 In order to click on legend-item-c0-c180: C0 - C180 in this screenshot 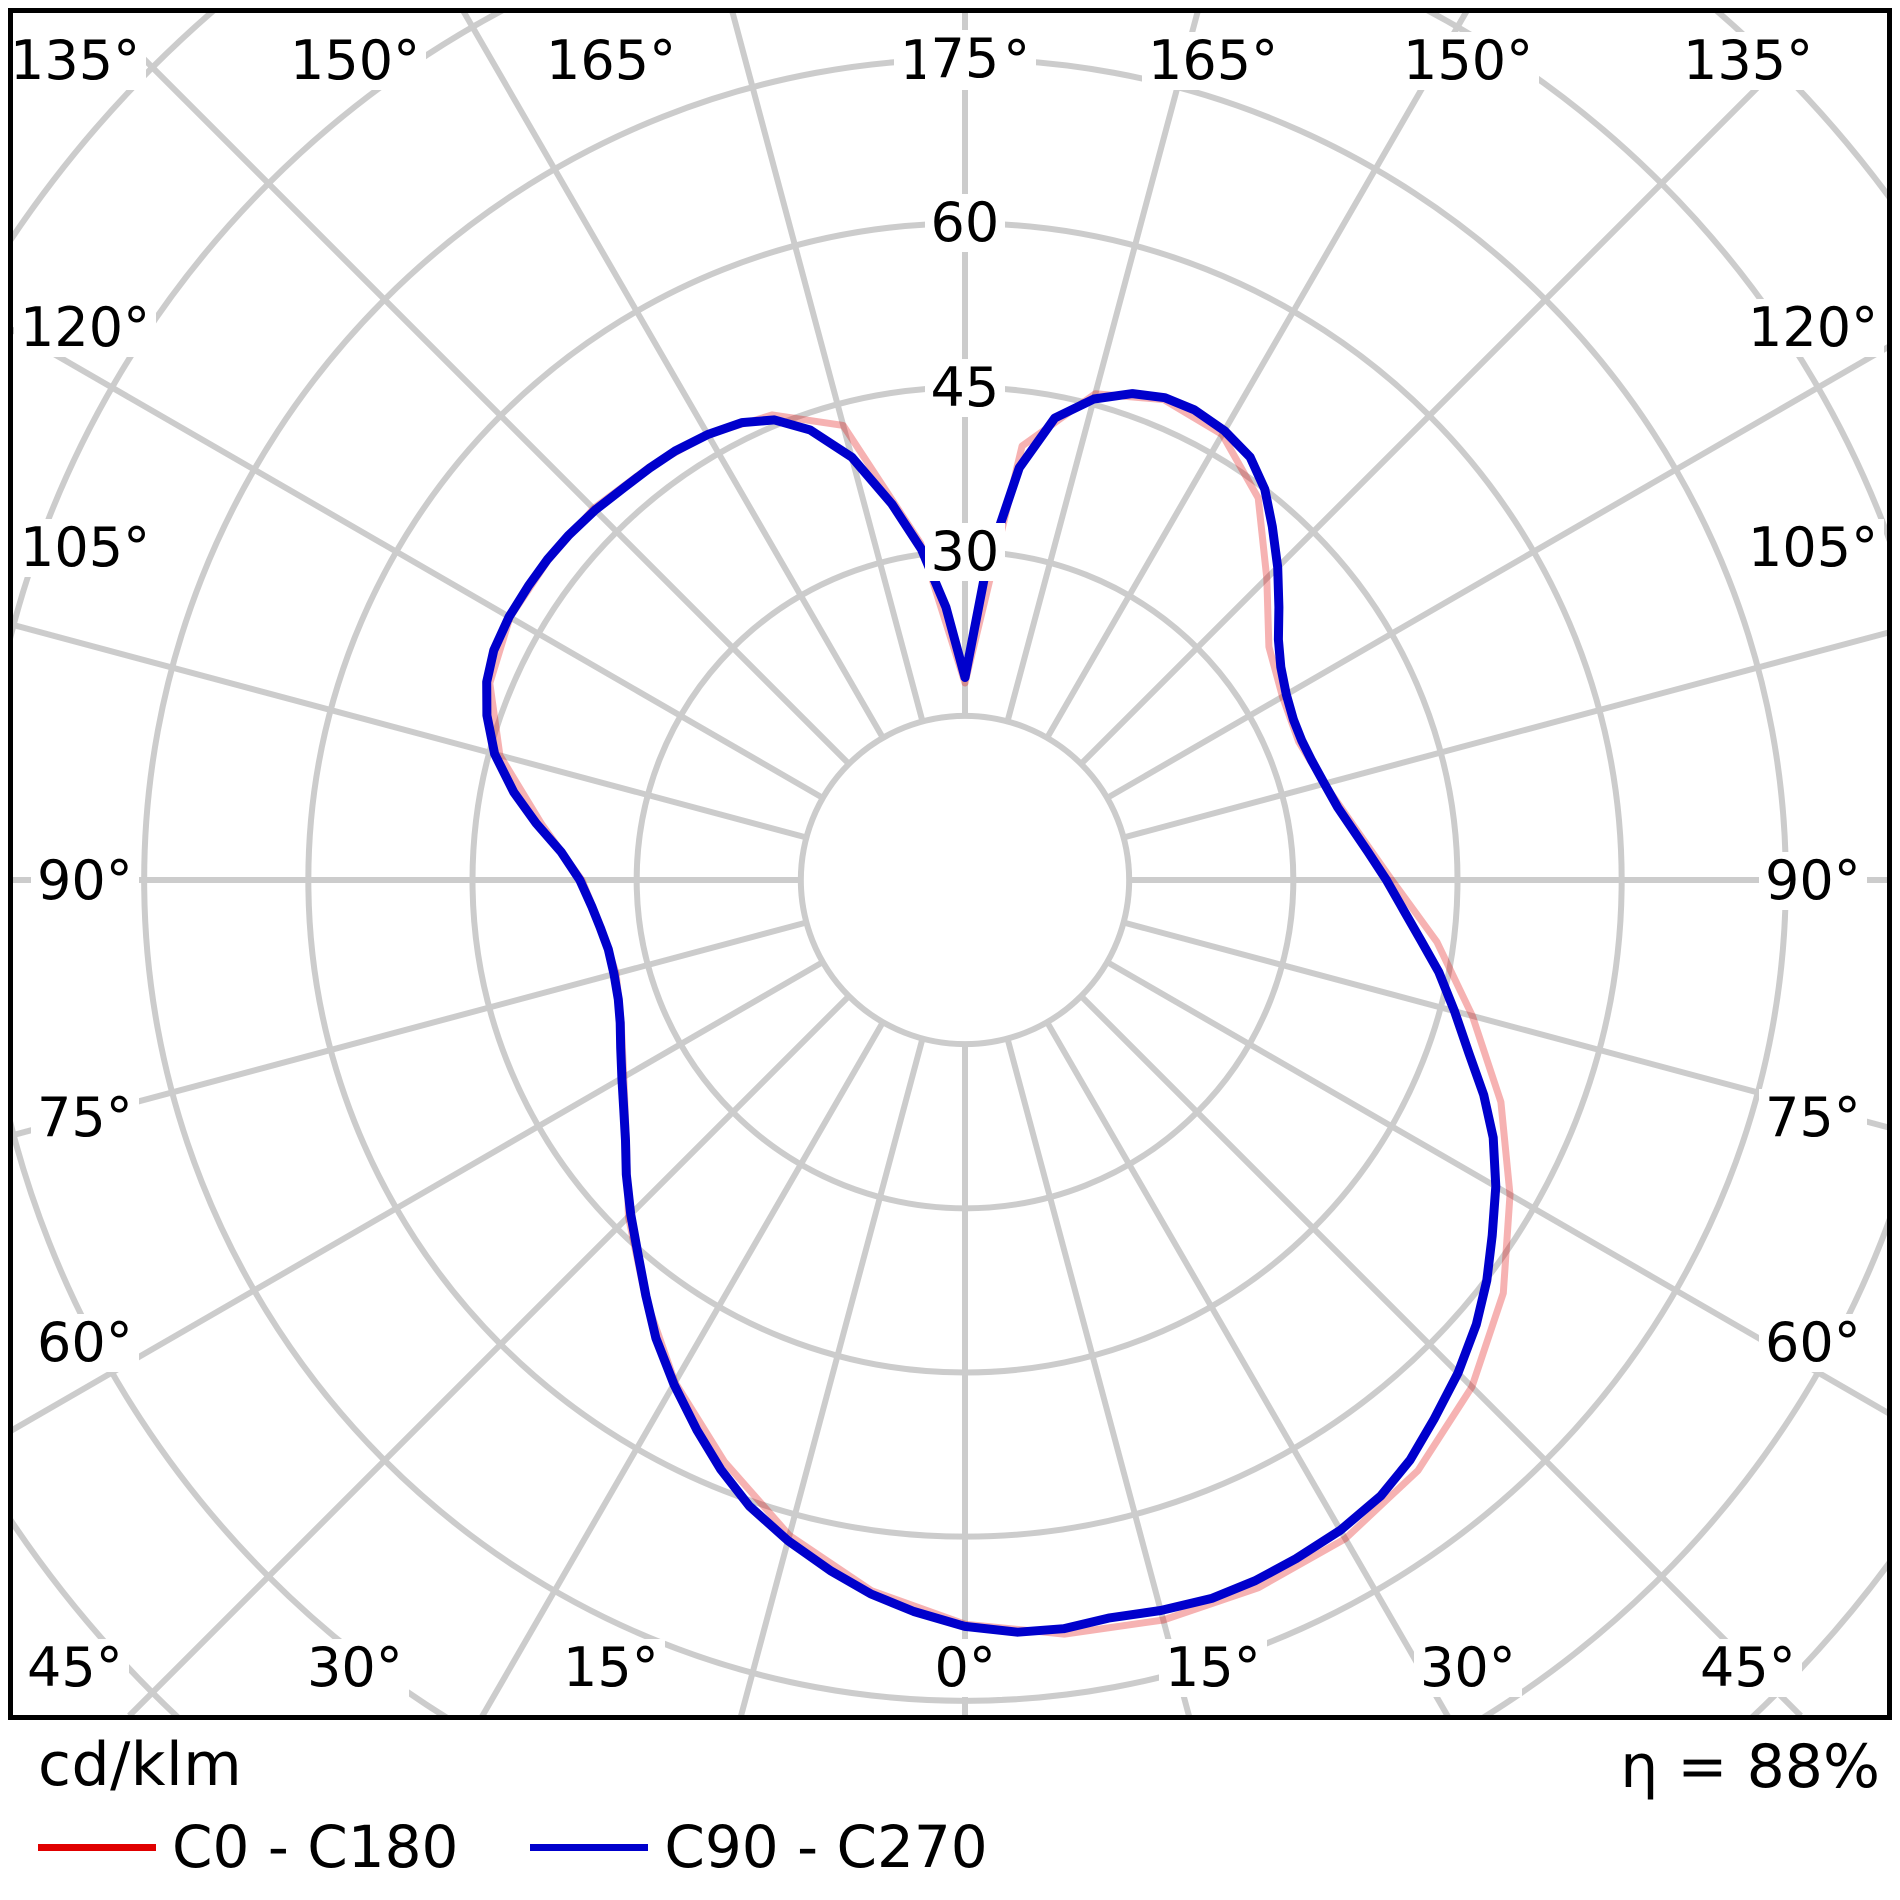, I will do `click(248, 1847)`.